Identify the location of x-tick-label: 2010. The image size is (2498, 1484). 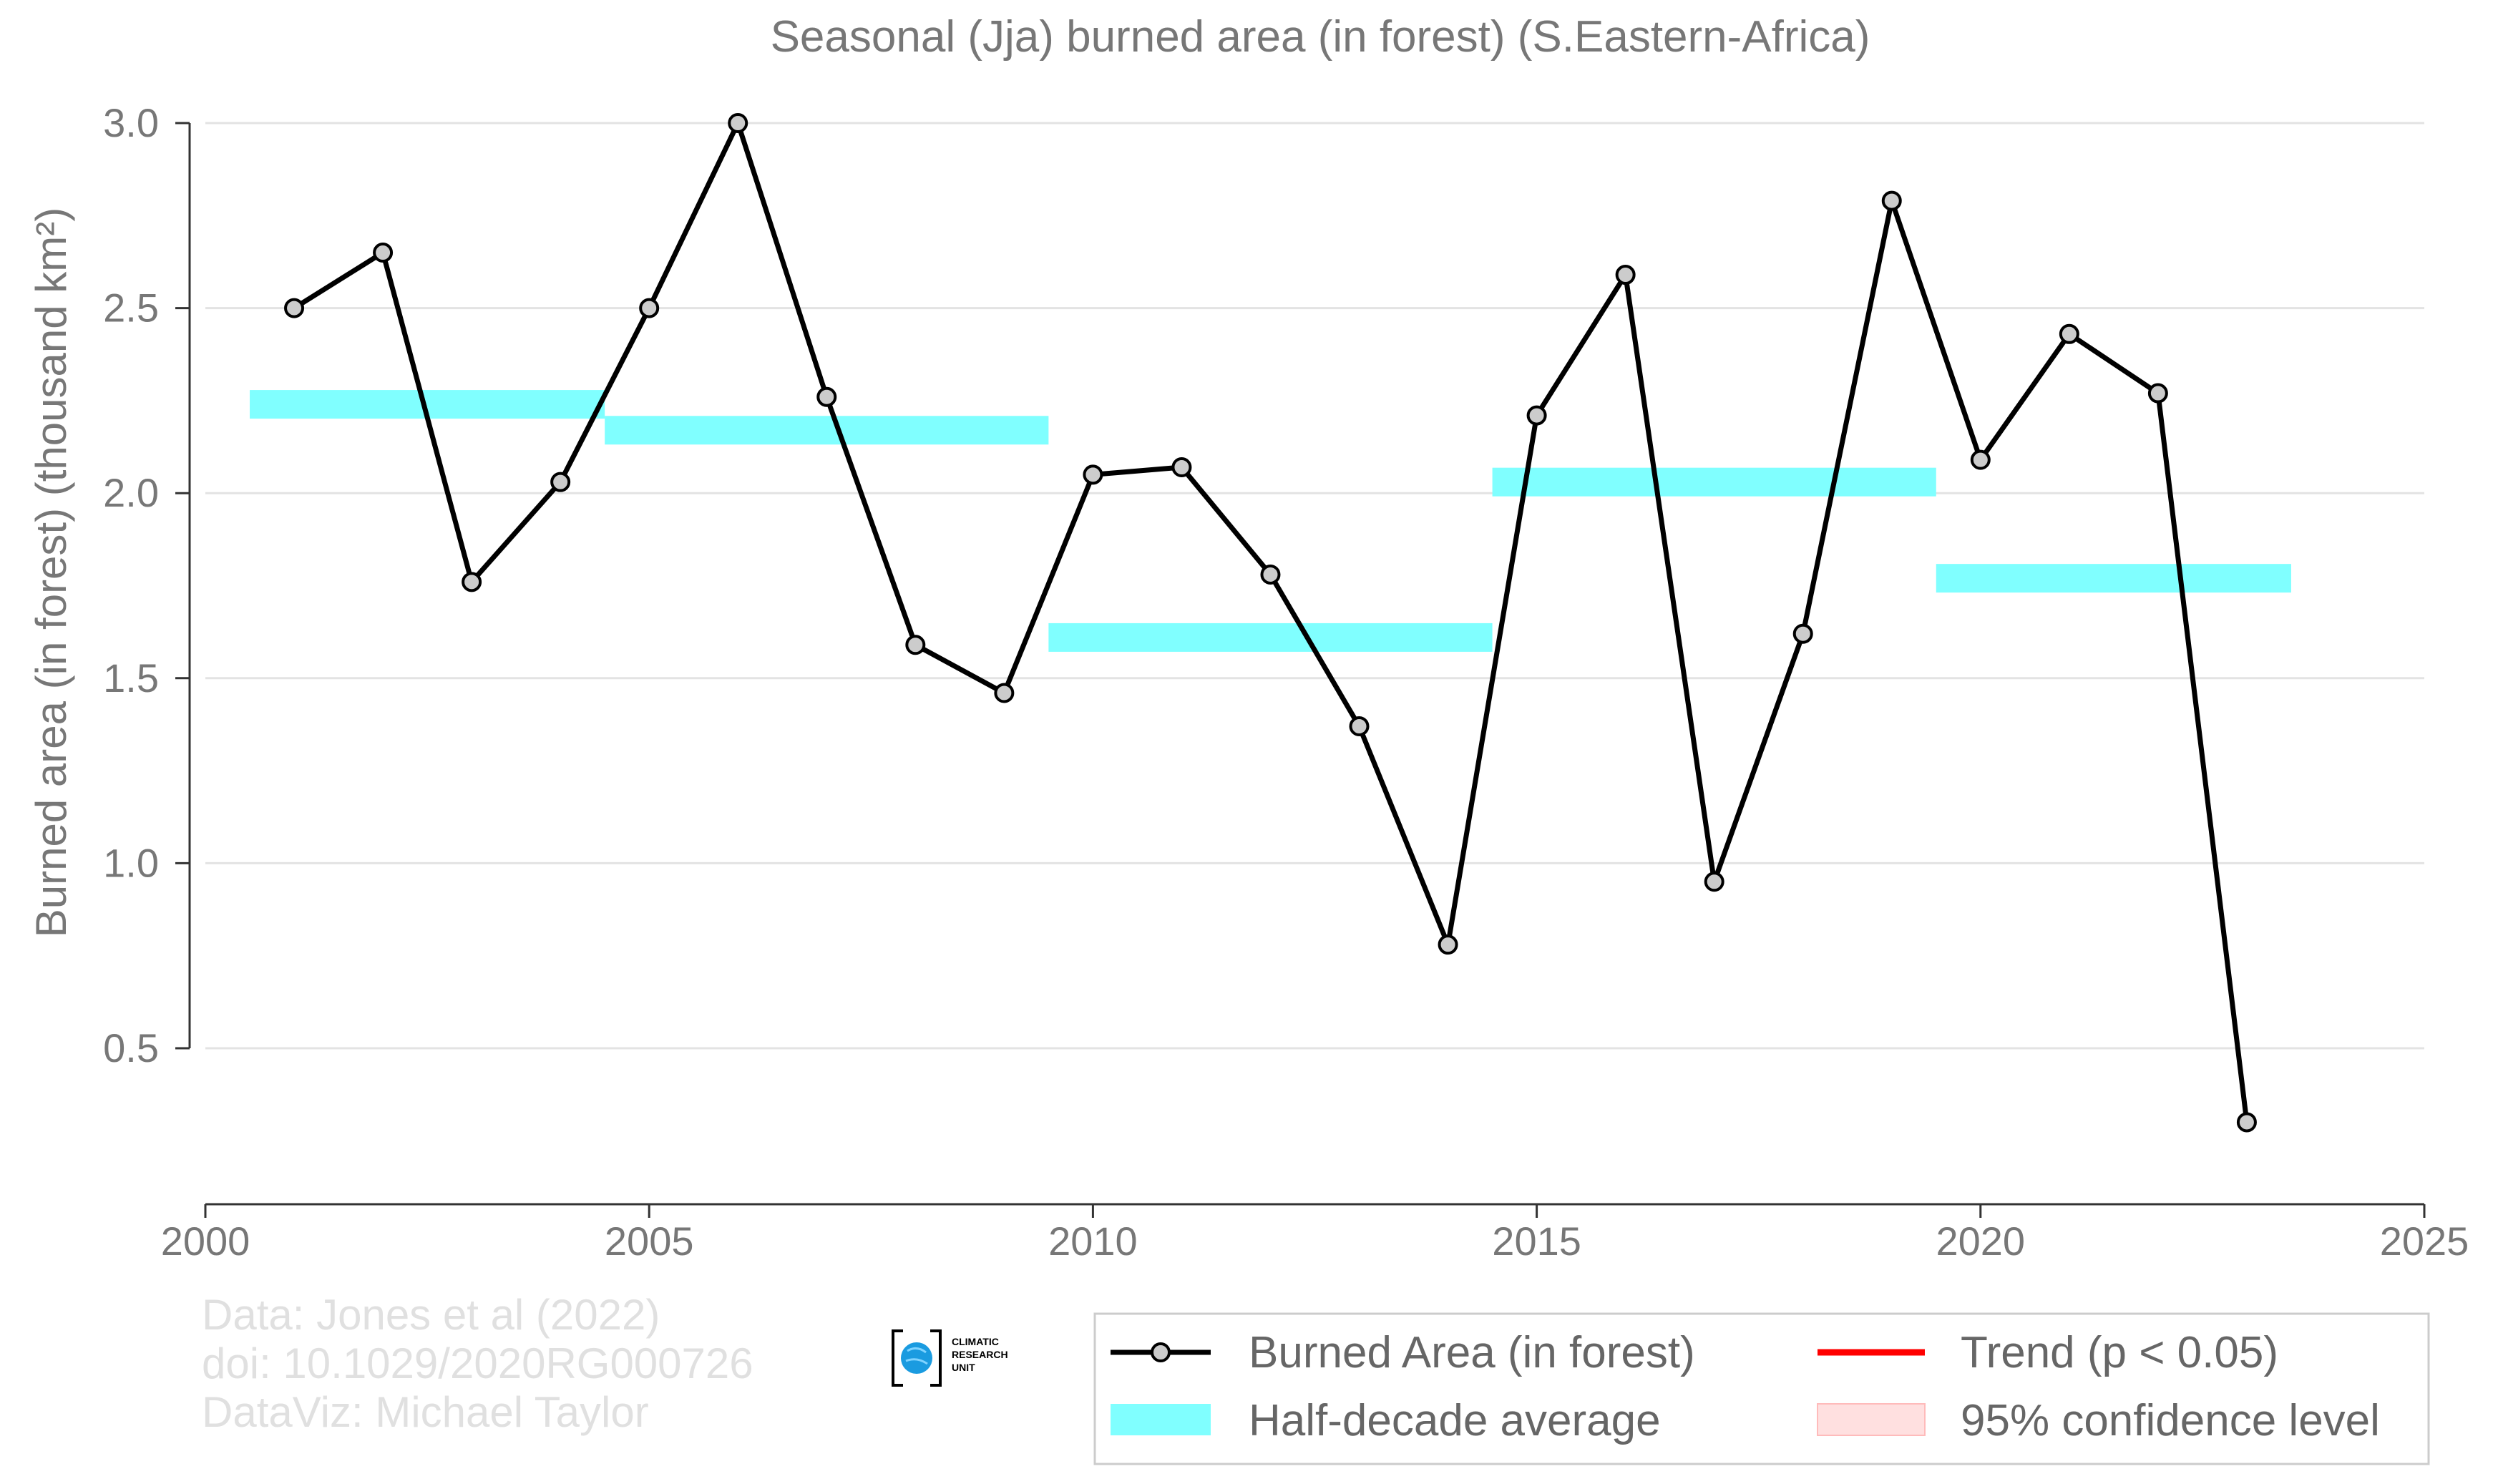
(1093, 1241).